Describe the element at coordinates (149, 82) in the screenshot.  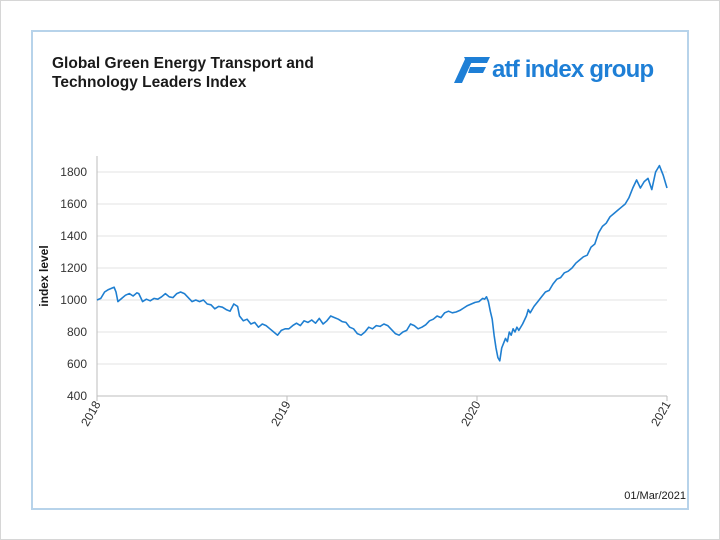
I see `chart-title-line-2: Technology Leaders Index` at that location.